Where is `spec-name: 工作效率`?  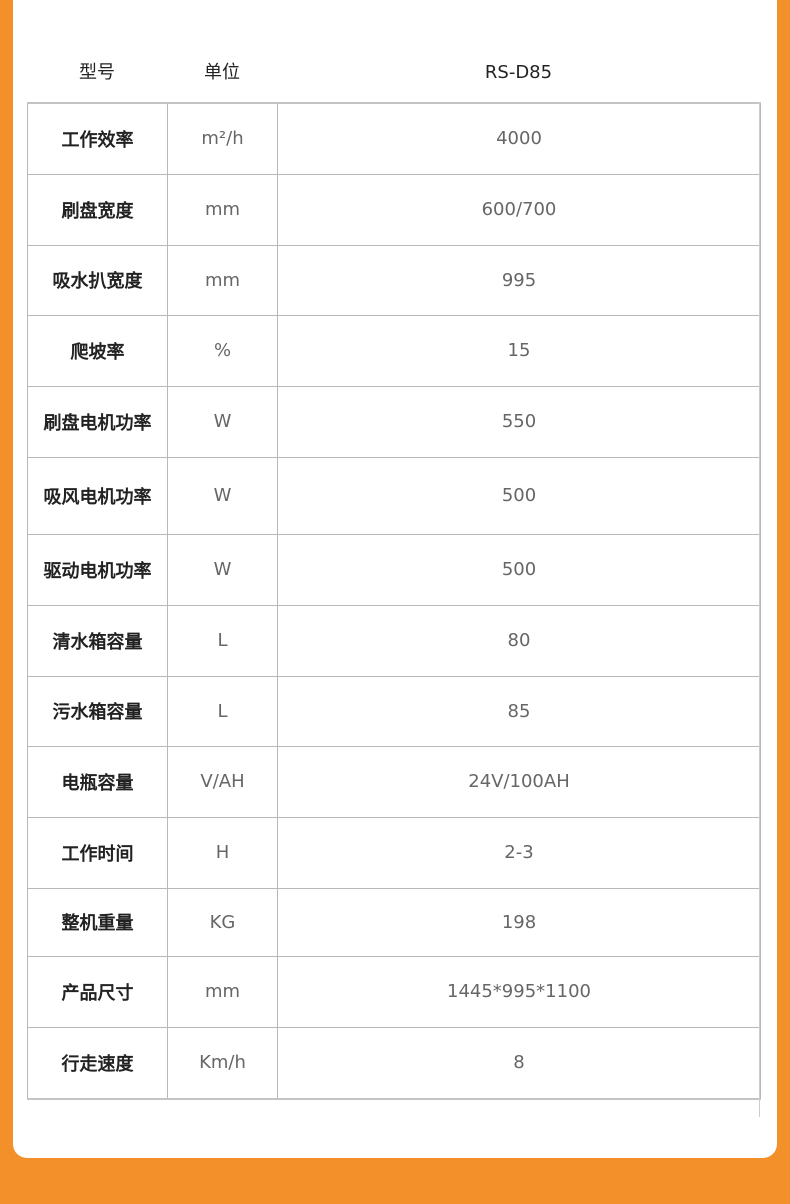
spec-name: 工作效率 is located at coordinates (97, 138).